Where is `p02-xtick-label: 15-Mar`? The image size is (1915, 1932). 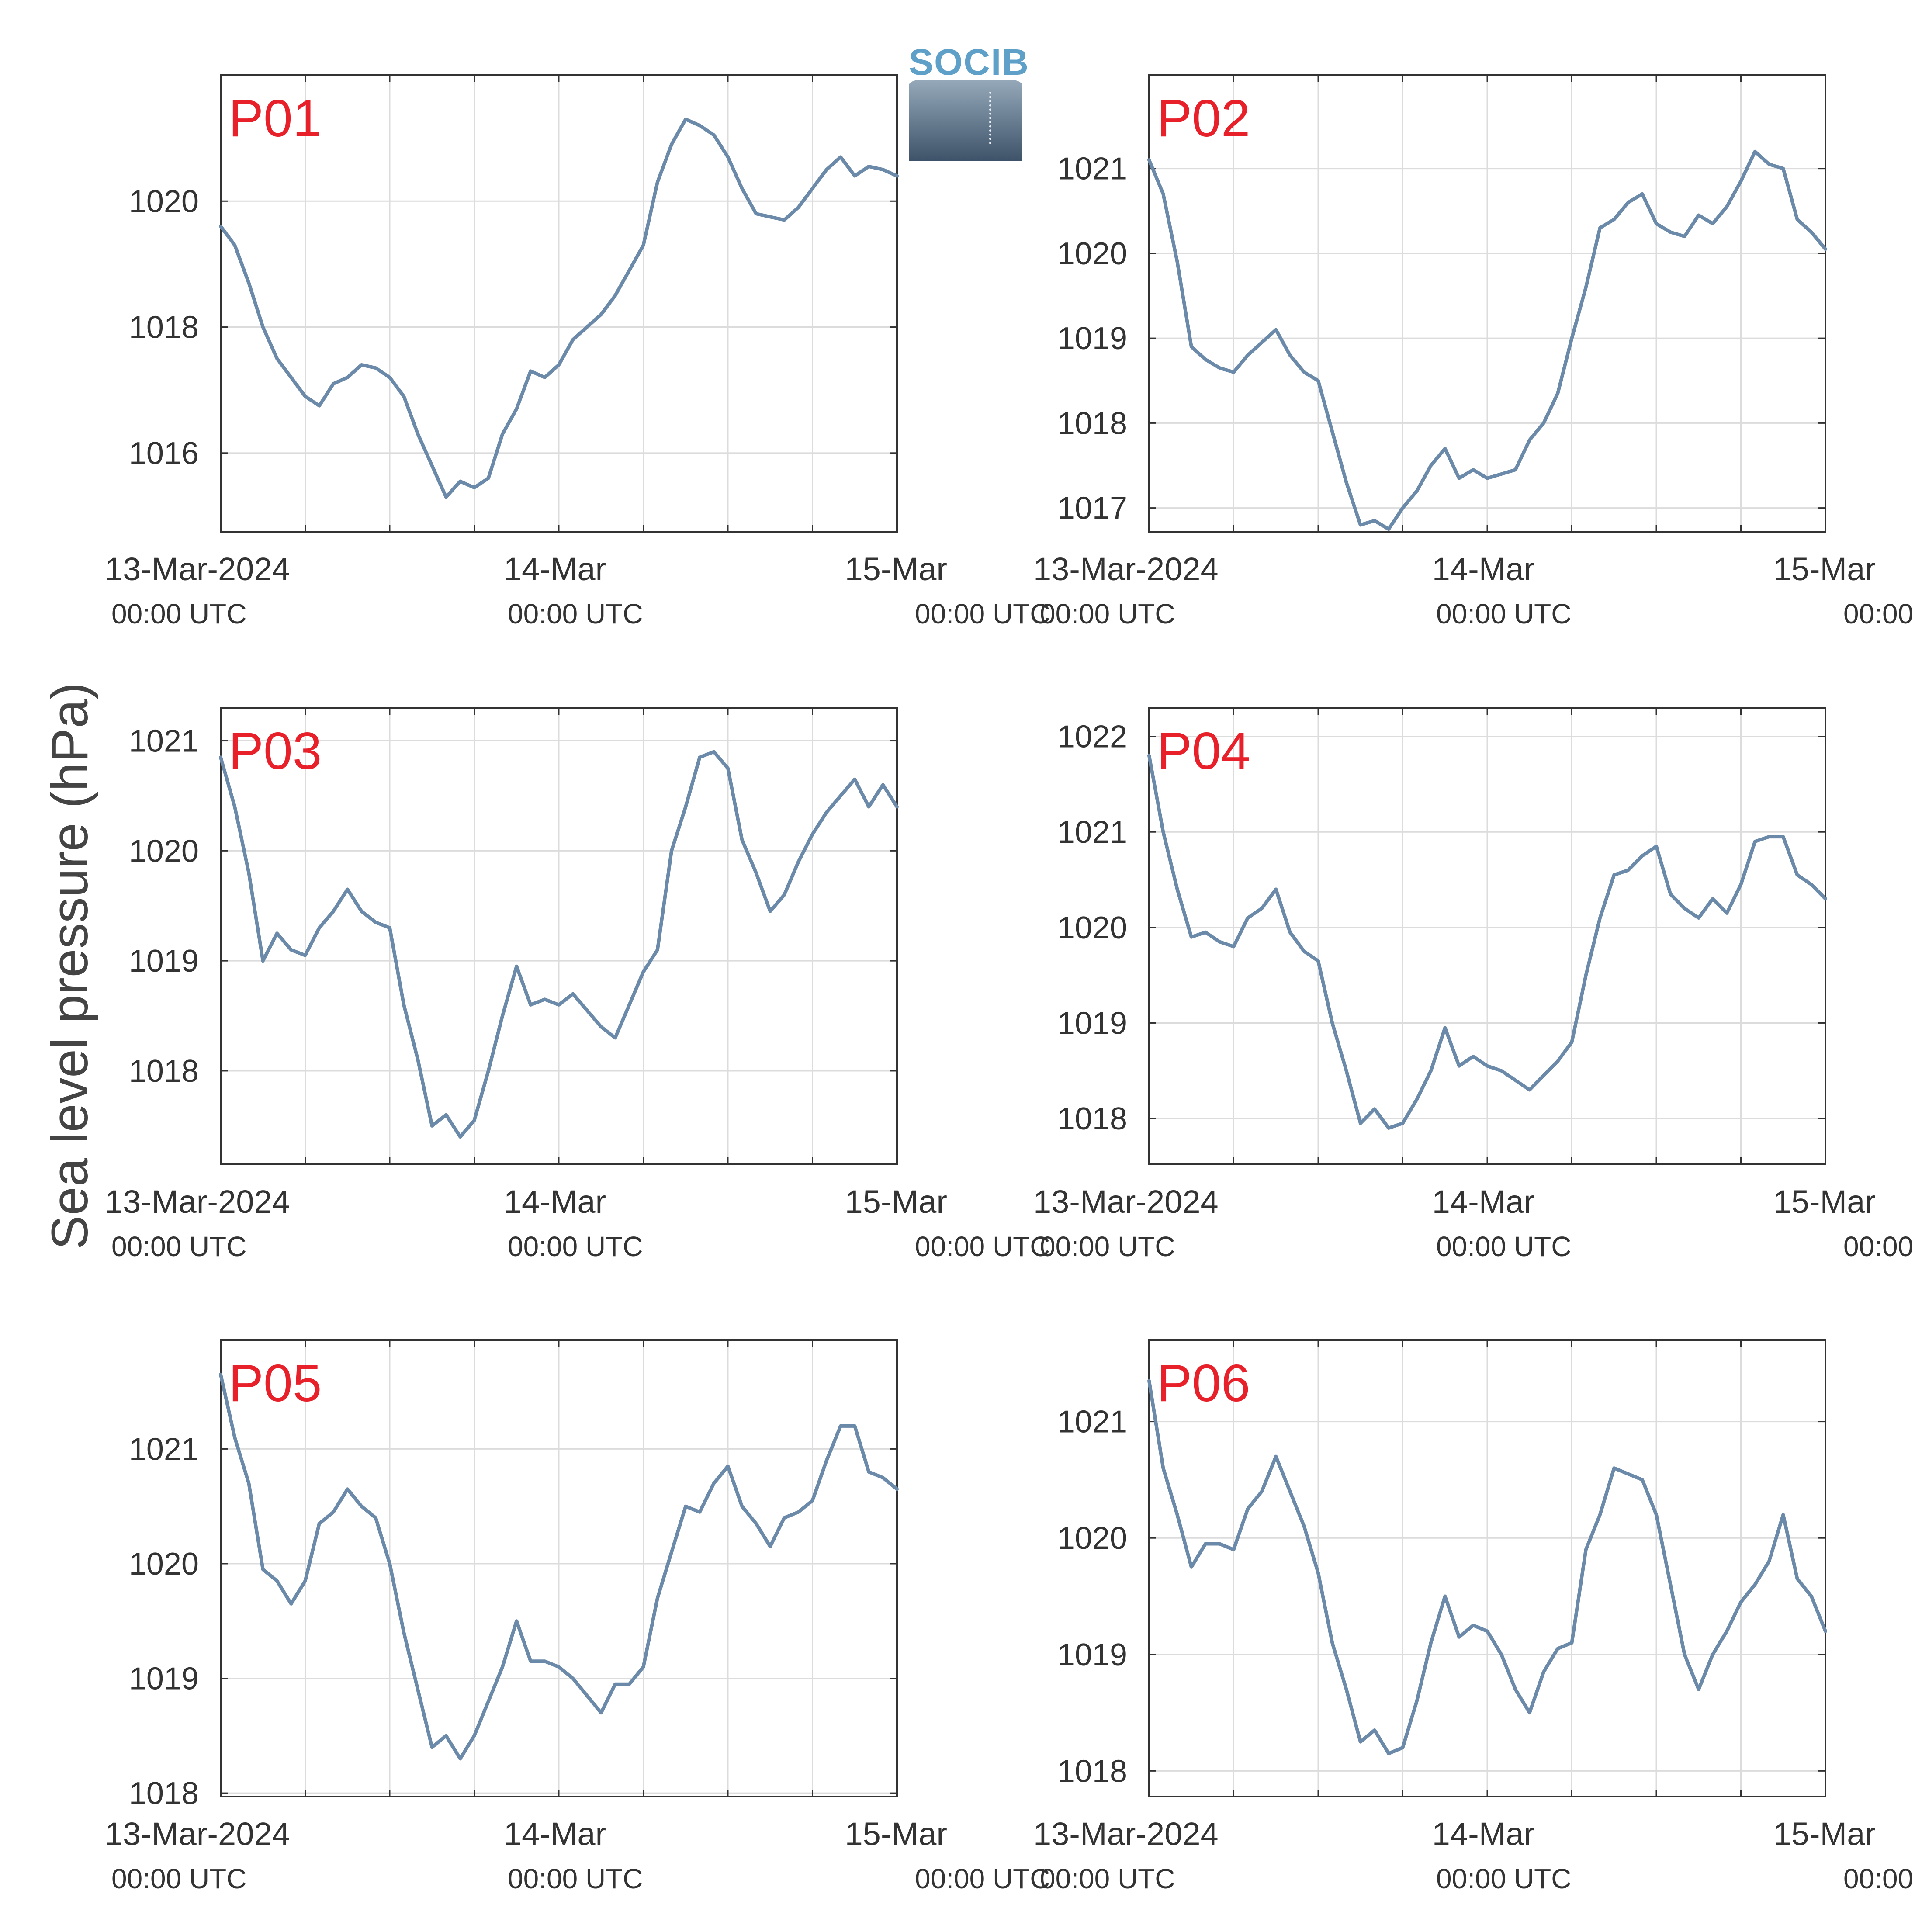 p02-xtick-label: 15-Mar is located at coordinates (1824, 569).